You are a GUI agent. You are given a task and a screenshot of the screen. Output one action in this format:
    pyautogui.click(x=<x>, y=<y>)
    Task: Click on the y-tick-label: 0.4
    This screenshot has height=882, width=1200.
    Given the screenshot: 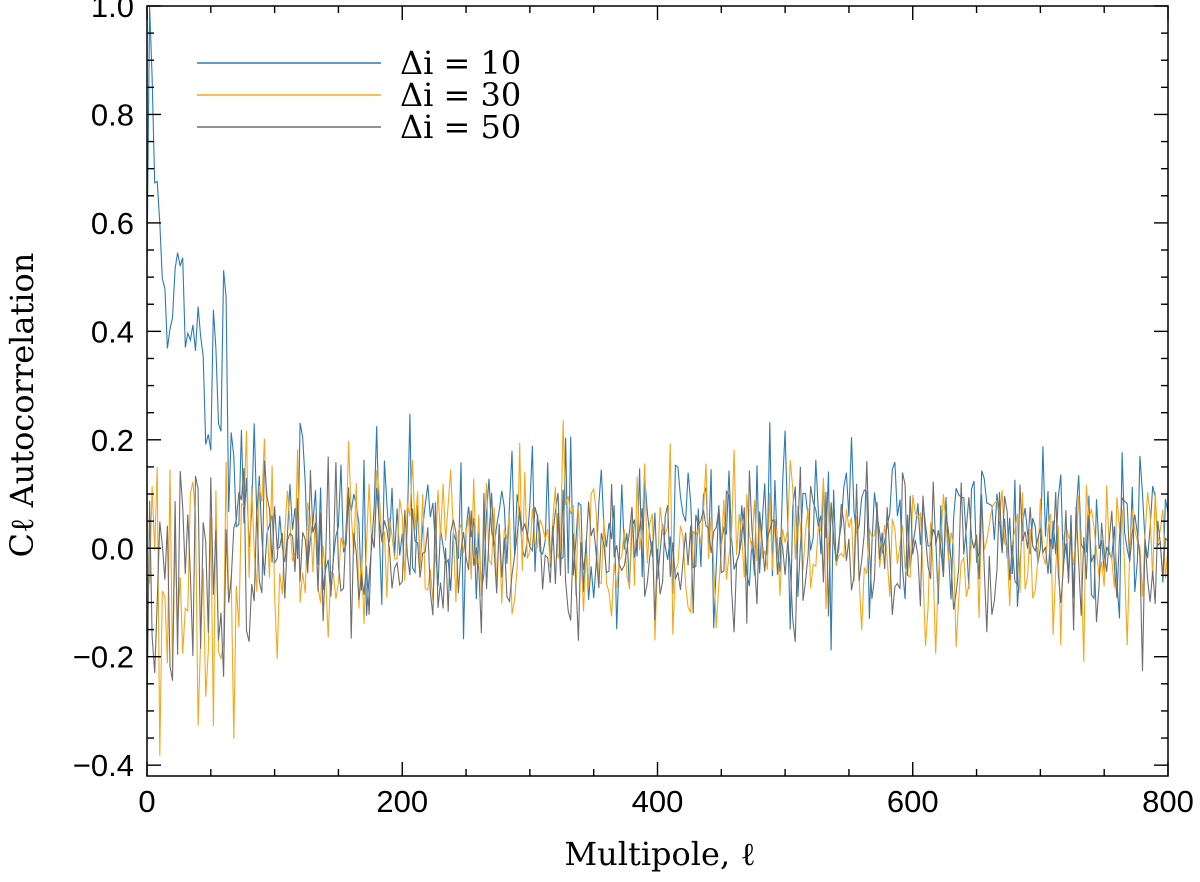 What is the action you would take?
    pyautogui.click(x=112, y=331)
    